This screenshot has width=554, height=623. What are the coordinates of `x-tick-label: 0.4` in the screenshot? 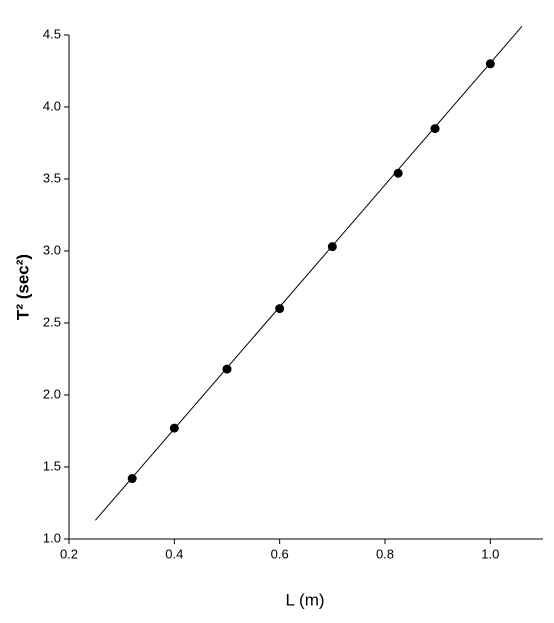 It's located at (174, 553).